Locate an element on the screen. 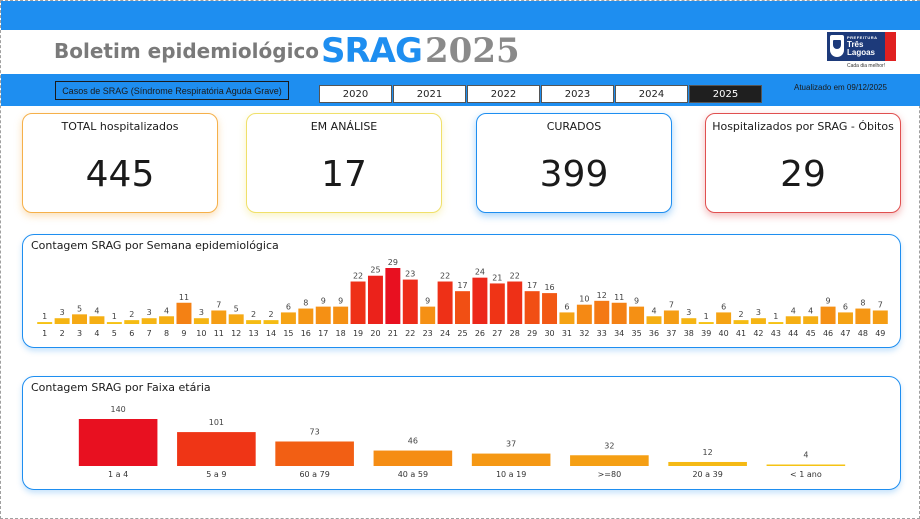  weekly-data-label: 11 is located at coordinates (619, 297).